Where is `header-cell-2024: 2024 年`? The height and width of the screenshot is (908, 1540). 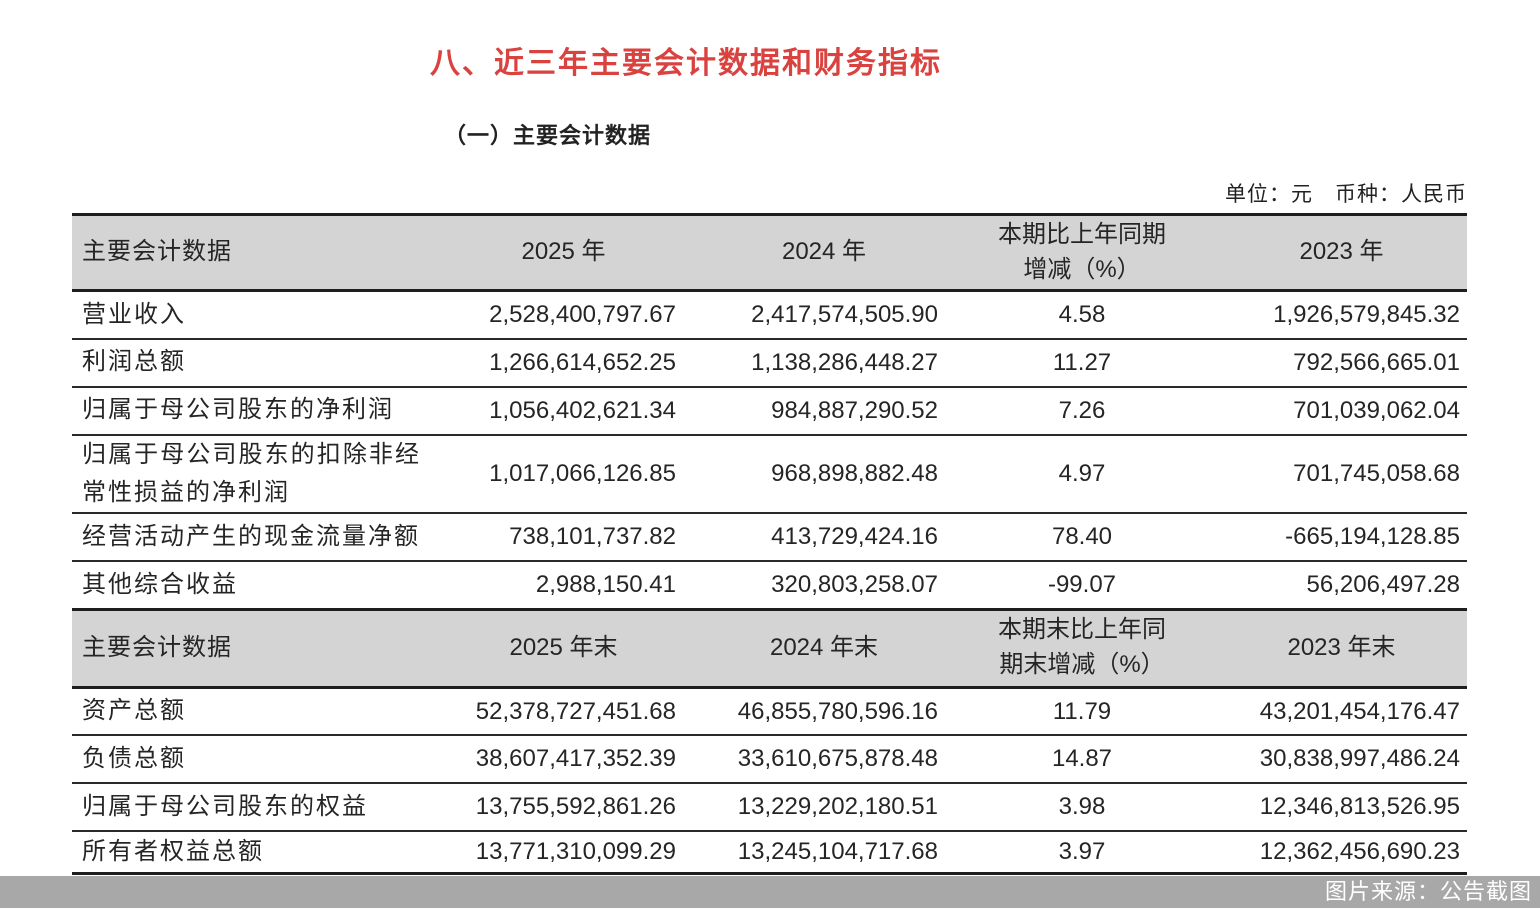
header-cell-2024: 2024 年 is located at coordinates (824, 252).